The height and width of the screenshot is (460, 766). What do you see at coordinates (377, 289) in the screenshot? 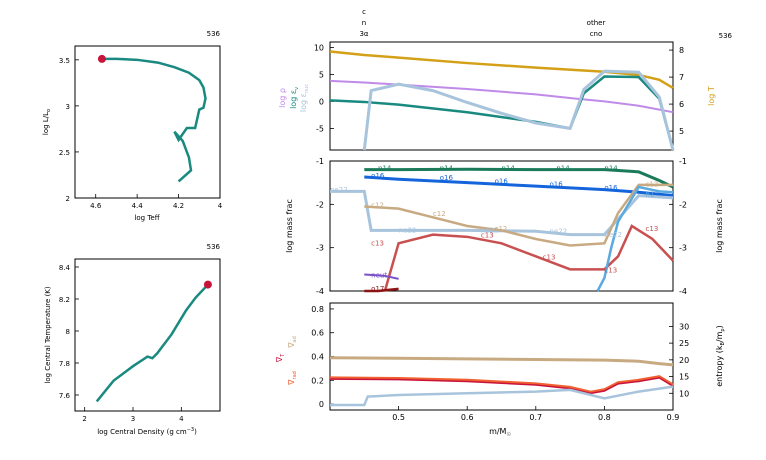
I see `abundance-label-o17: o17` at bounding box center [377, 289].